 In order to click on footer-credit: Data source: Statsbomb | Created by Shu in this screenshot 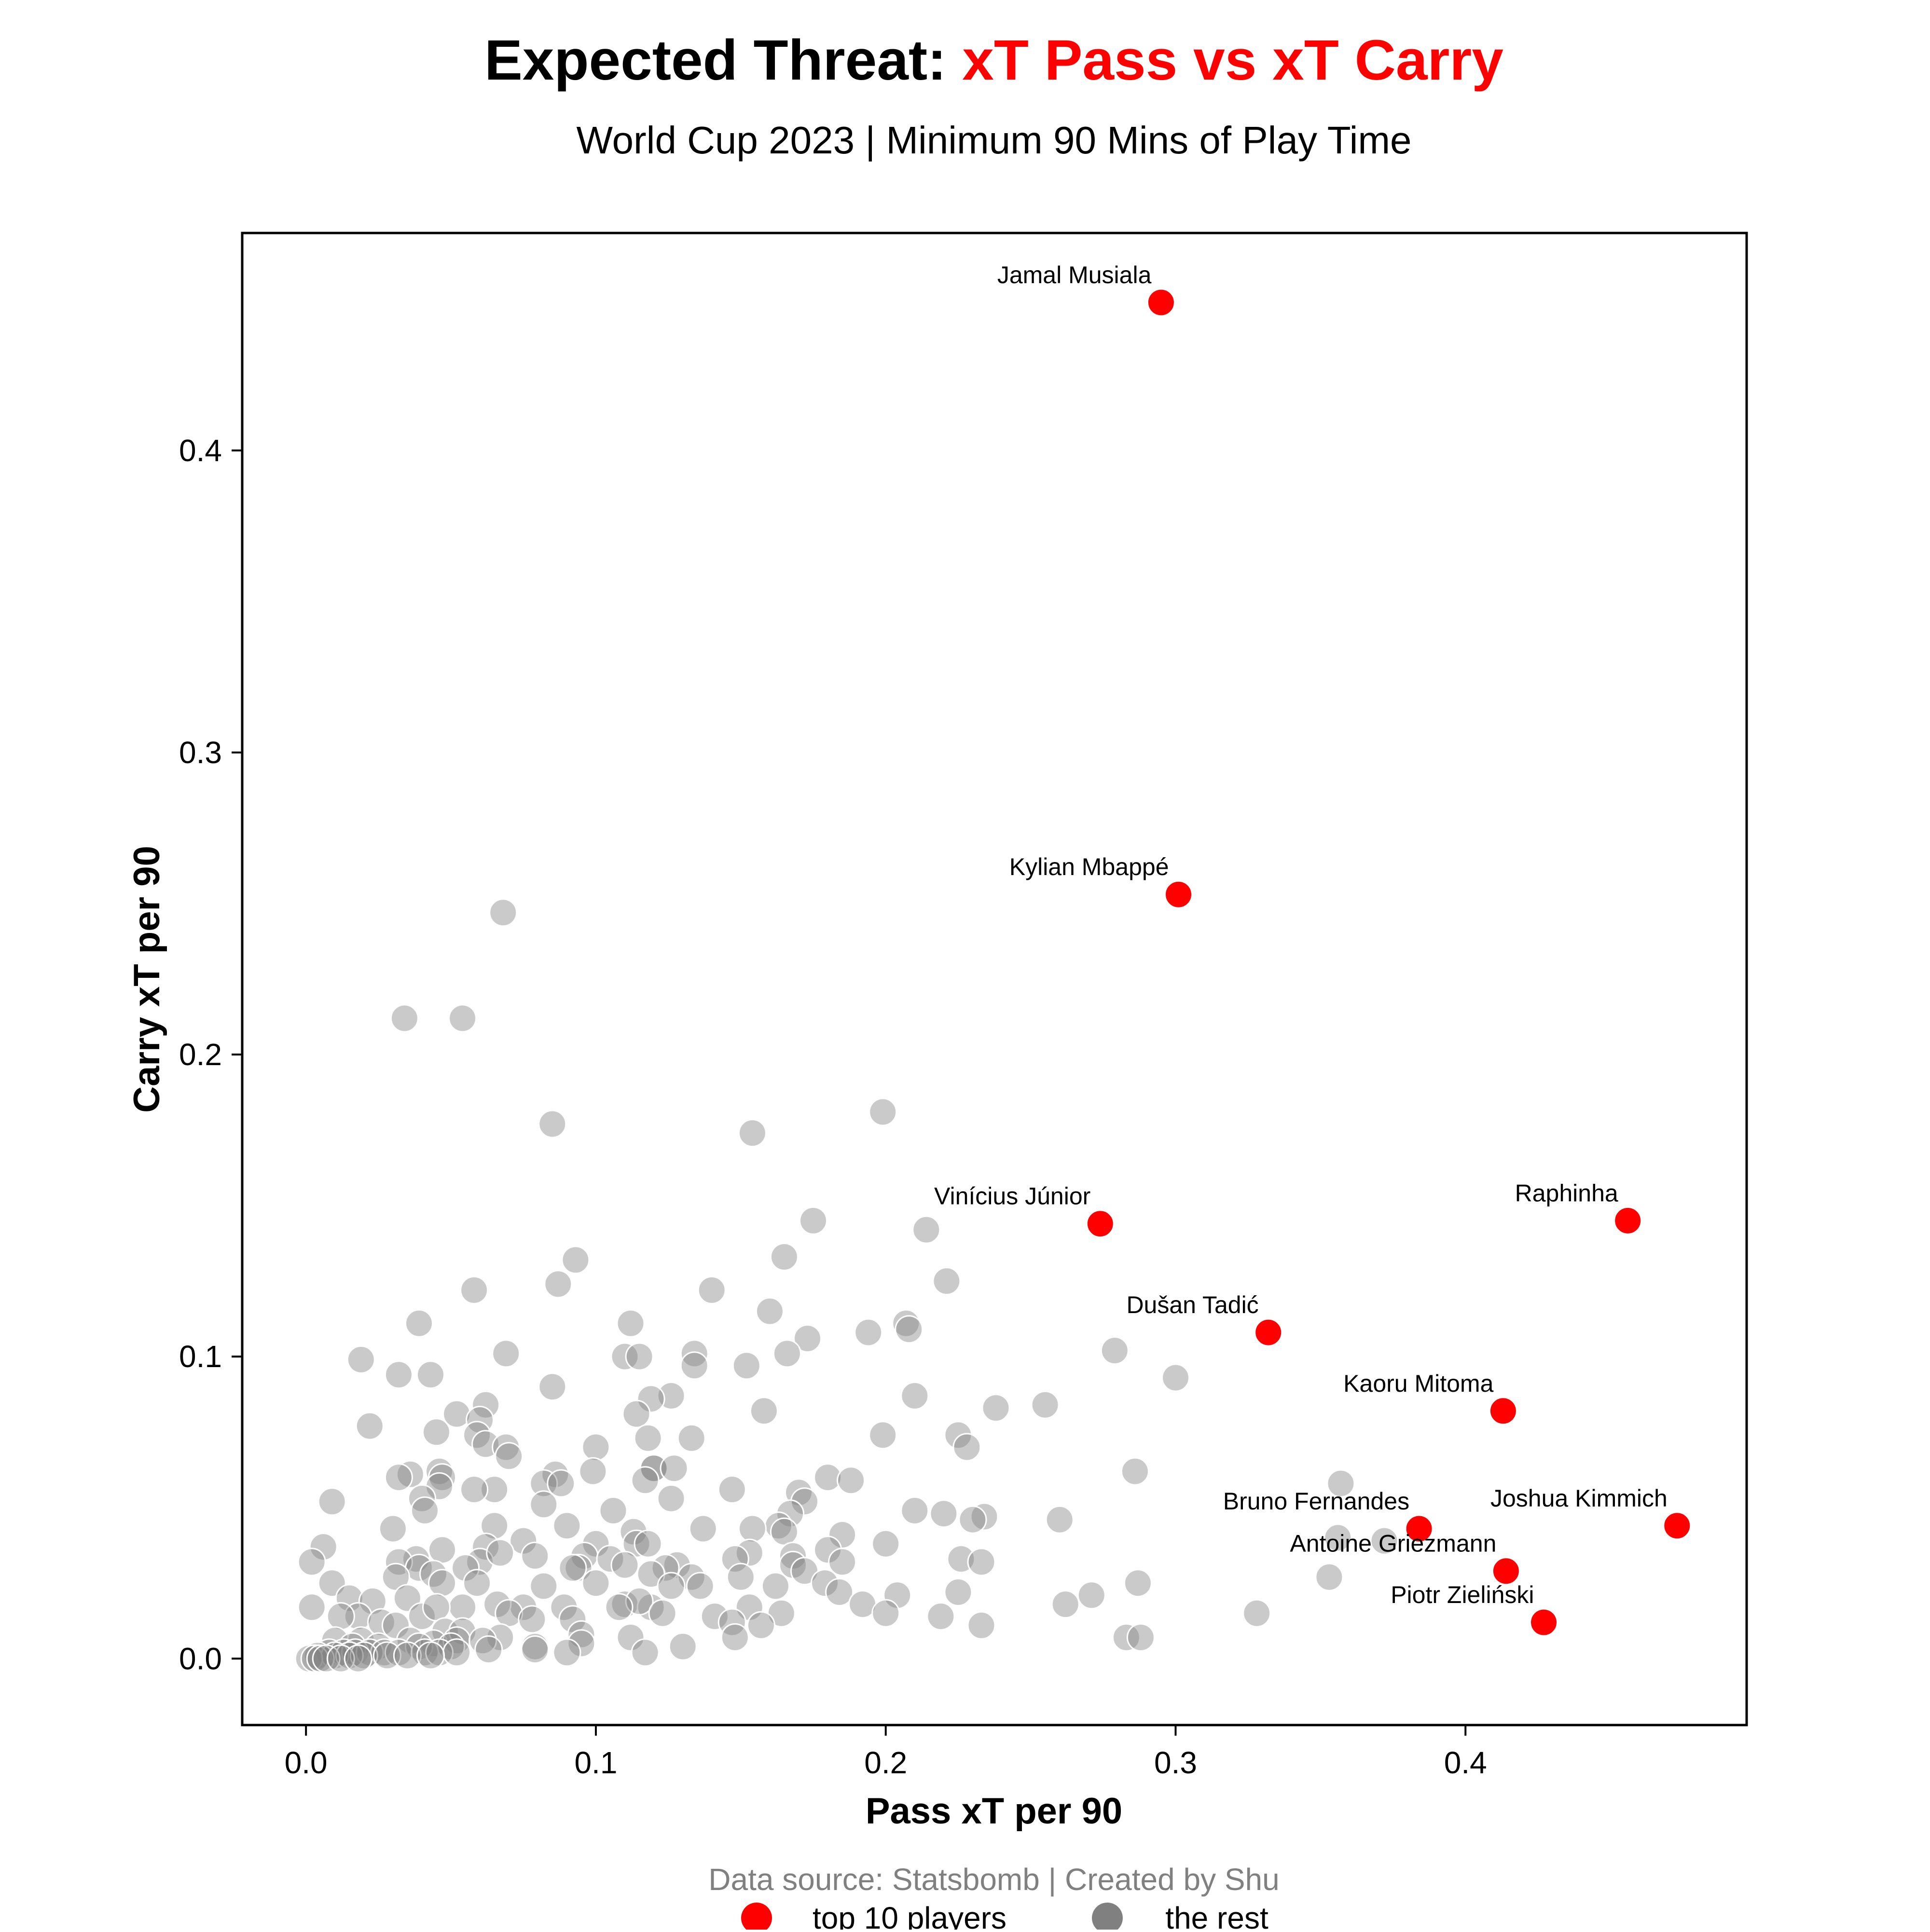, I will do `click(993, 1880)`.